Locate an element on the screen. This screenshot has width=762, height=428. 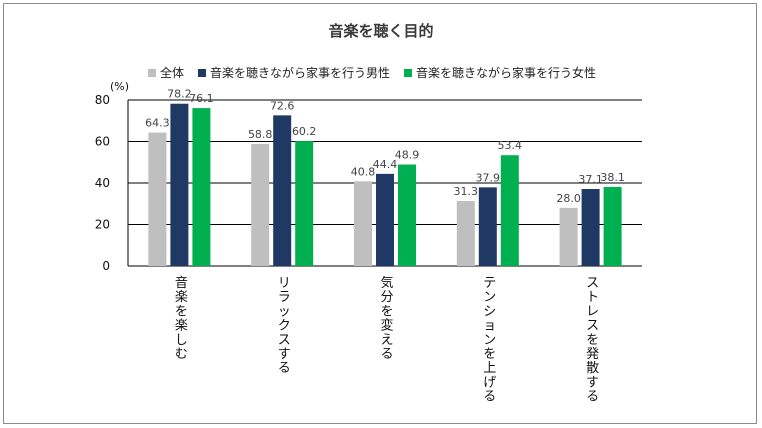
legend-item-male: 音楽を聴きながら家事を行う男性 is located at coordinates (294, 72).